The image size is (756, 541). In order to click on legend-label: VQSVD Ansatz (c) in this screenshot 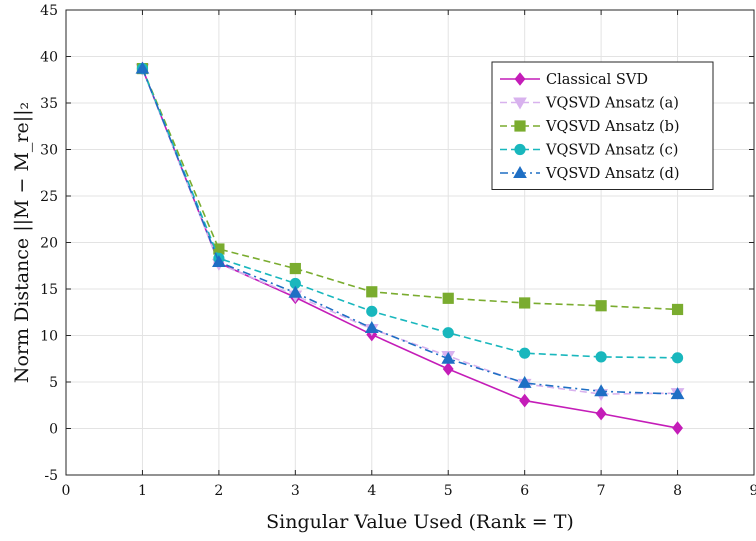, I will do `click(611, 151)`.